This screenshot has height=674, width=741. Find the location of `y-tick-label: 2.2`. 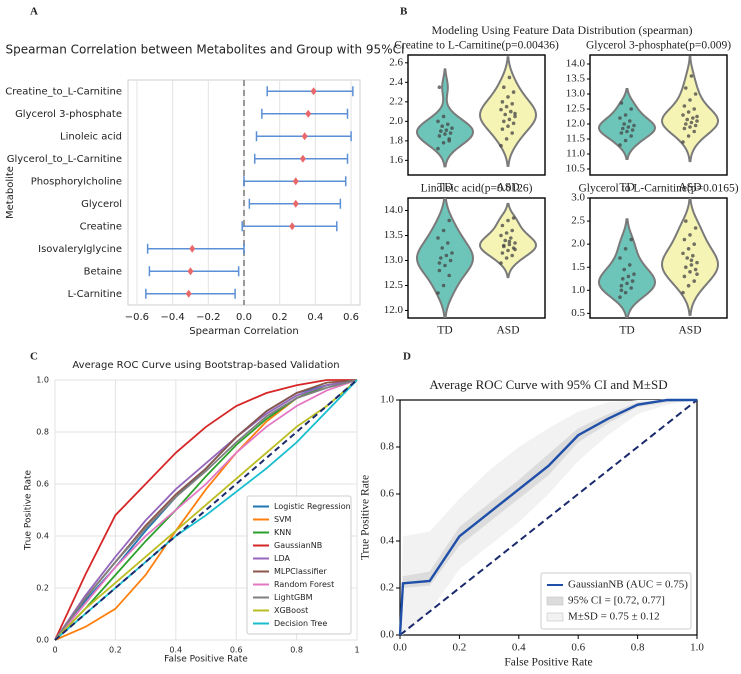

y-tick-label: 2.2 is located at coordinates (396, 101).